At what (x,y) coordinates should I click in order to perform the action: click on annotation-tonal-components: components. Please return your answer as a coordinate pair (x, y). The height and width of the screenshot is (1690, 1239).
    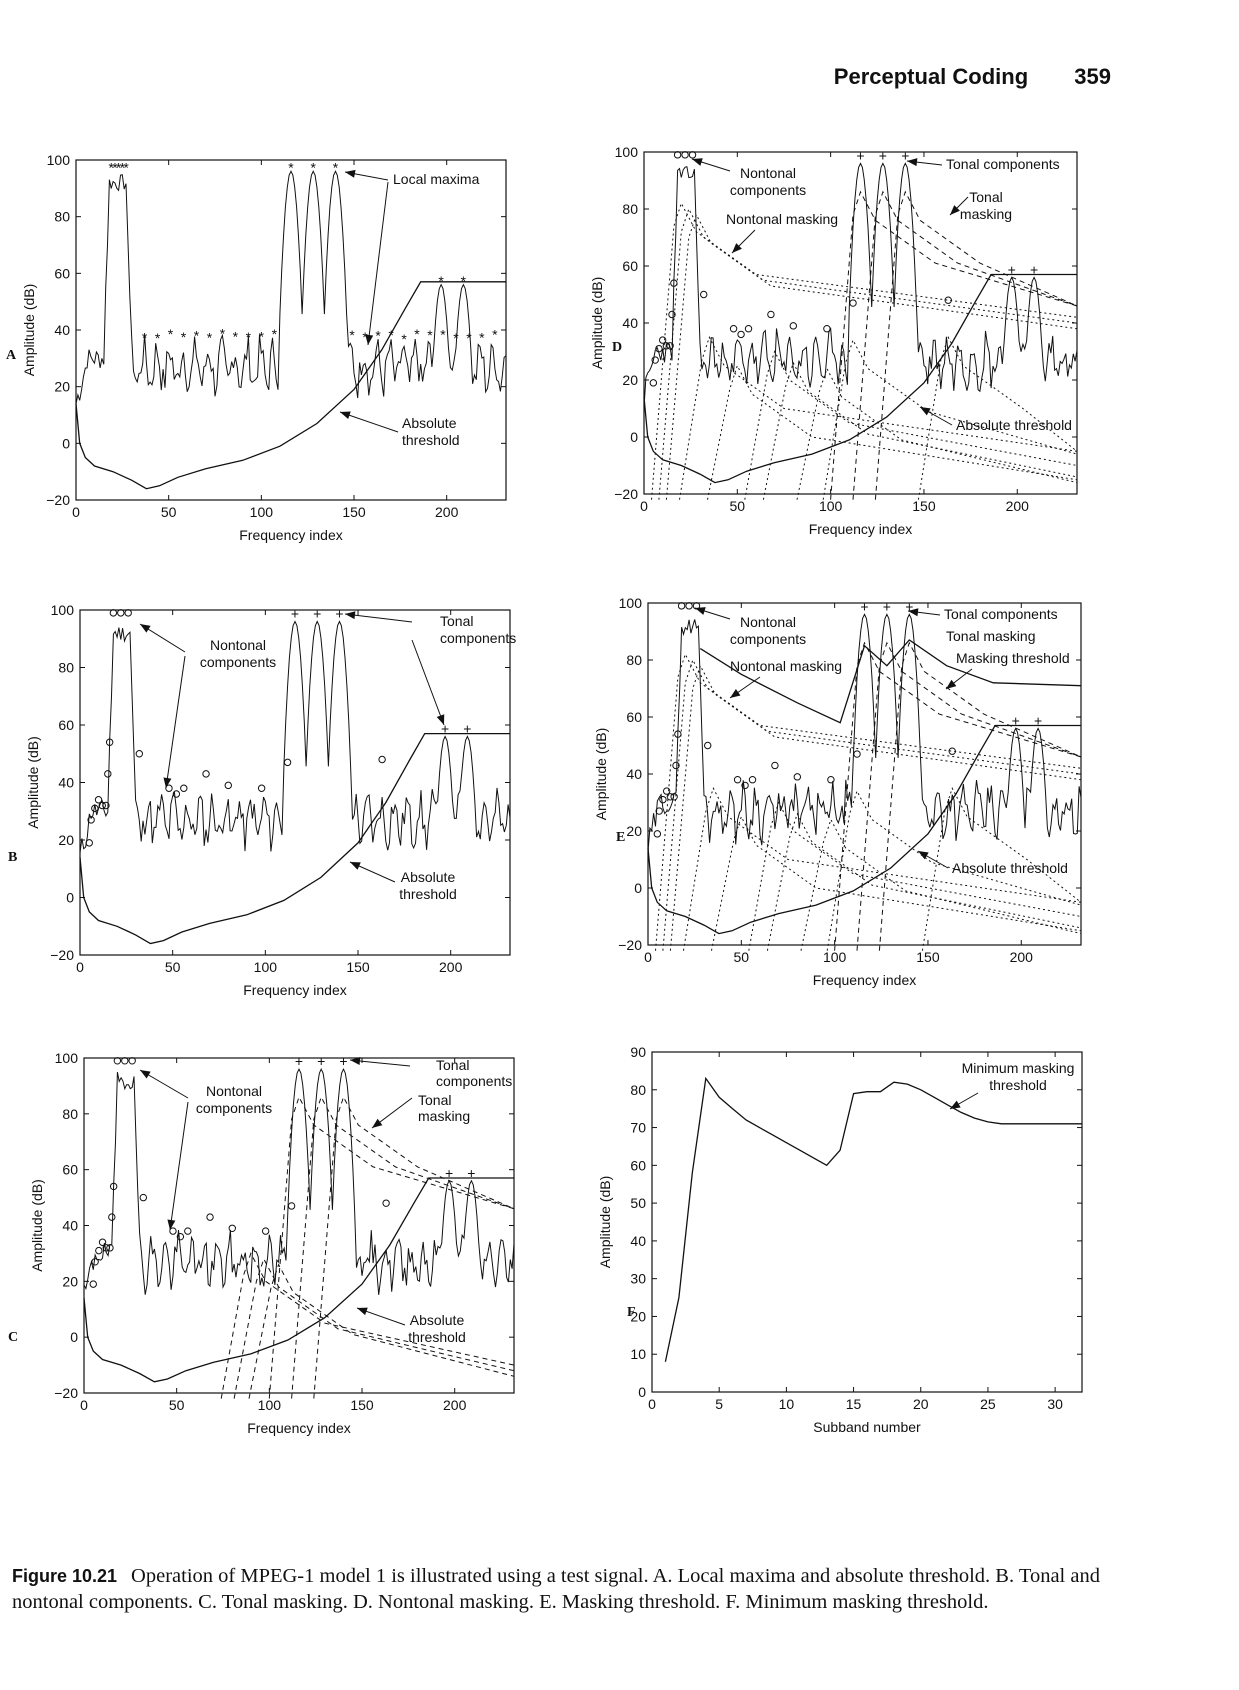
    Looking at the image, I should click on (474, 1081).